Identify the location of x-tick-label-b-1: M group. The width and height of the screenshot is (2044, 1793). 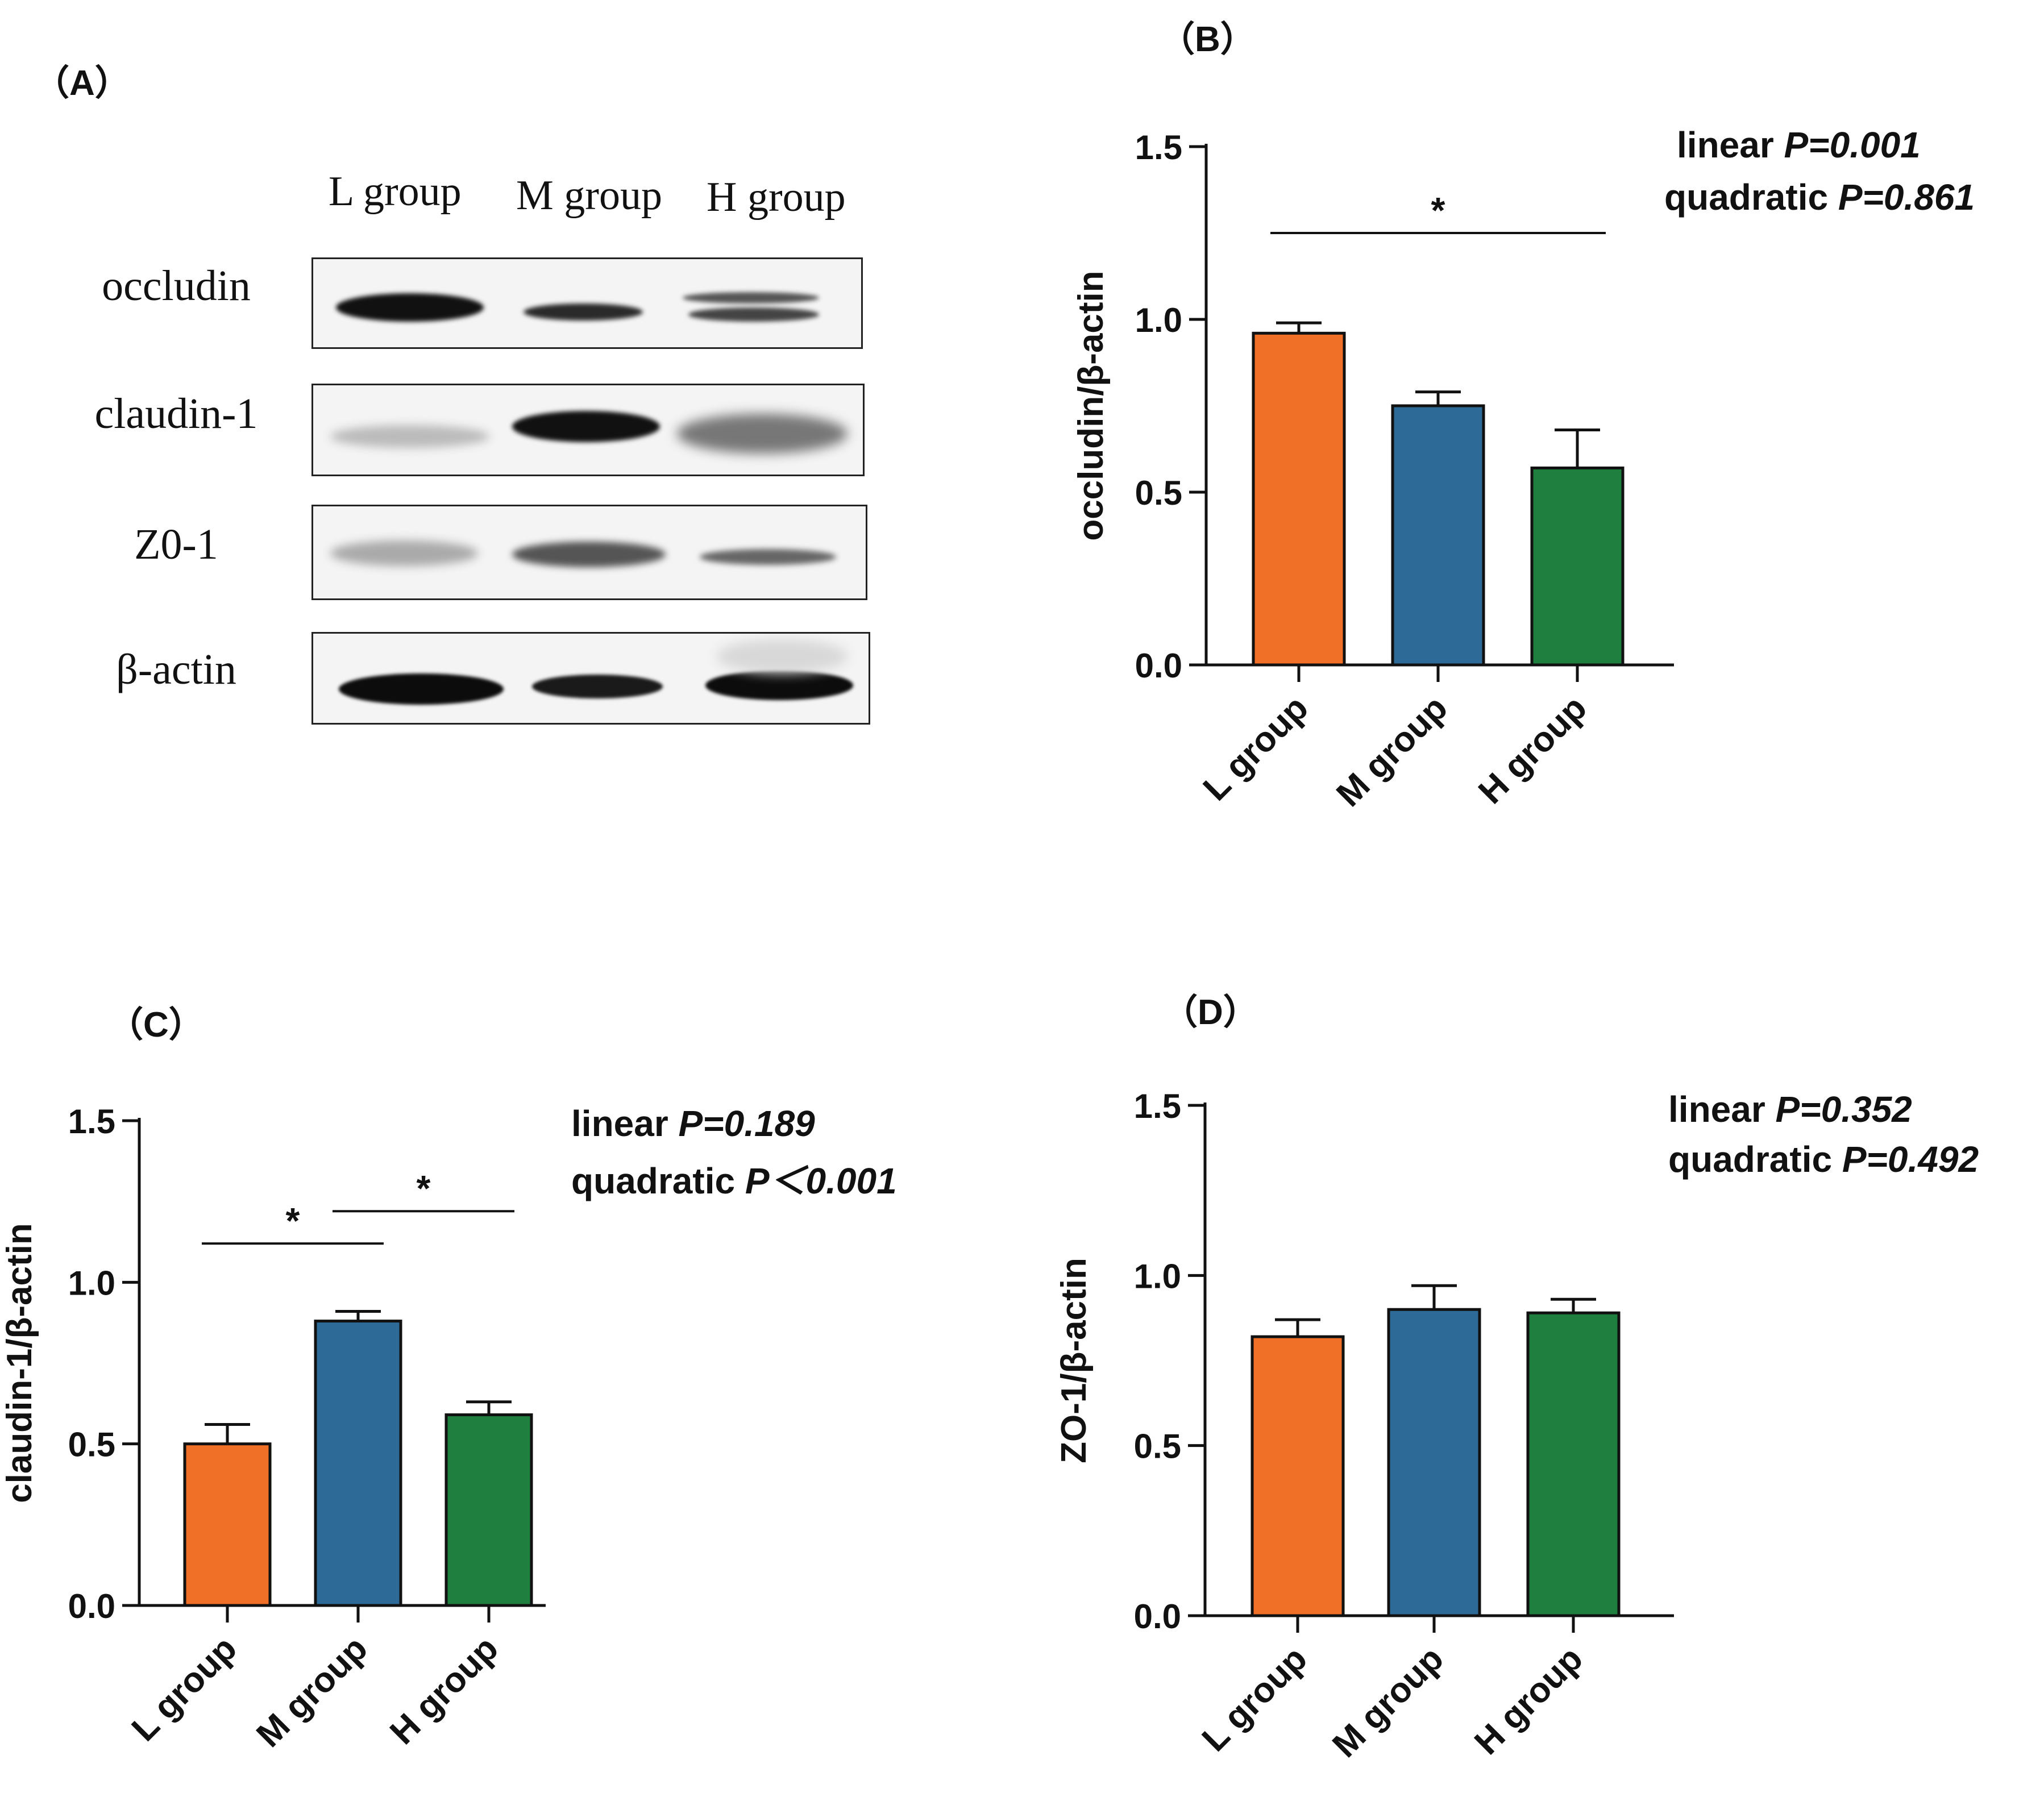
(1392, 751).